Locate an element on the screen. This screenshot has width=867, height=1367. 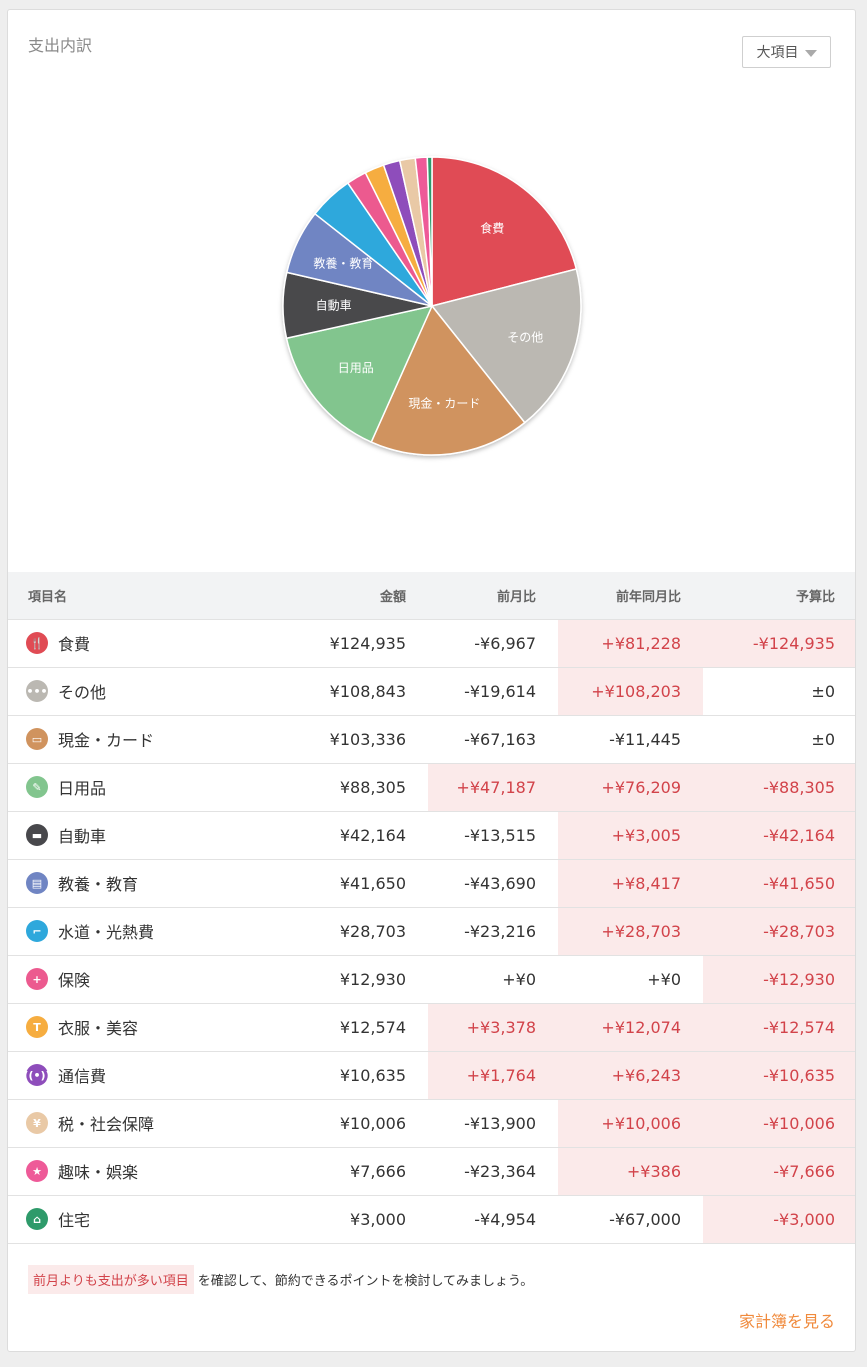
yoy-cell: +¥6,243 is located at coordinates (630, 1075).